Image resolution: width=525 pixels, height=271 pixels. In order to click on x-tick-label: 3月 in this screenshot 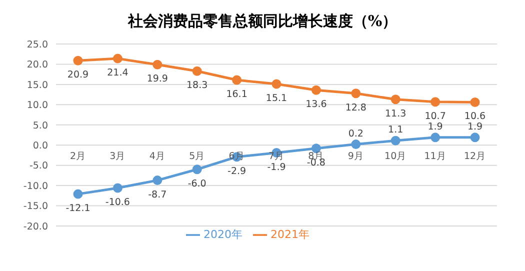, I will do `click(118, 156)`.